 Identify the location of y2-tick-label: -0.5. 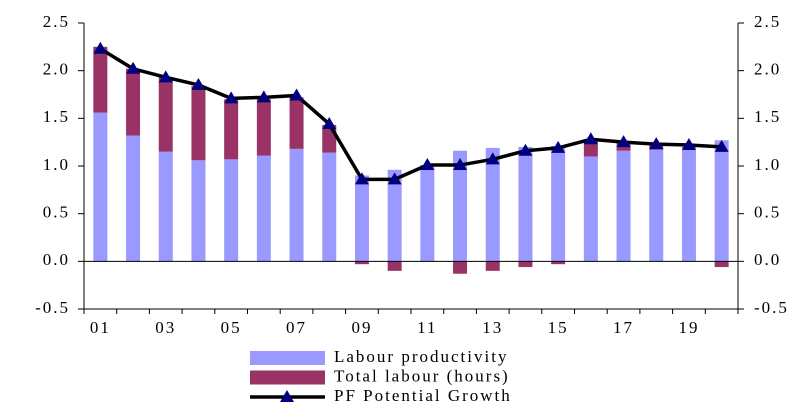
(771, 307).